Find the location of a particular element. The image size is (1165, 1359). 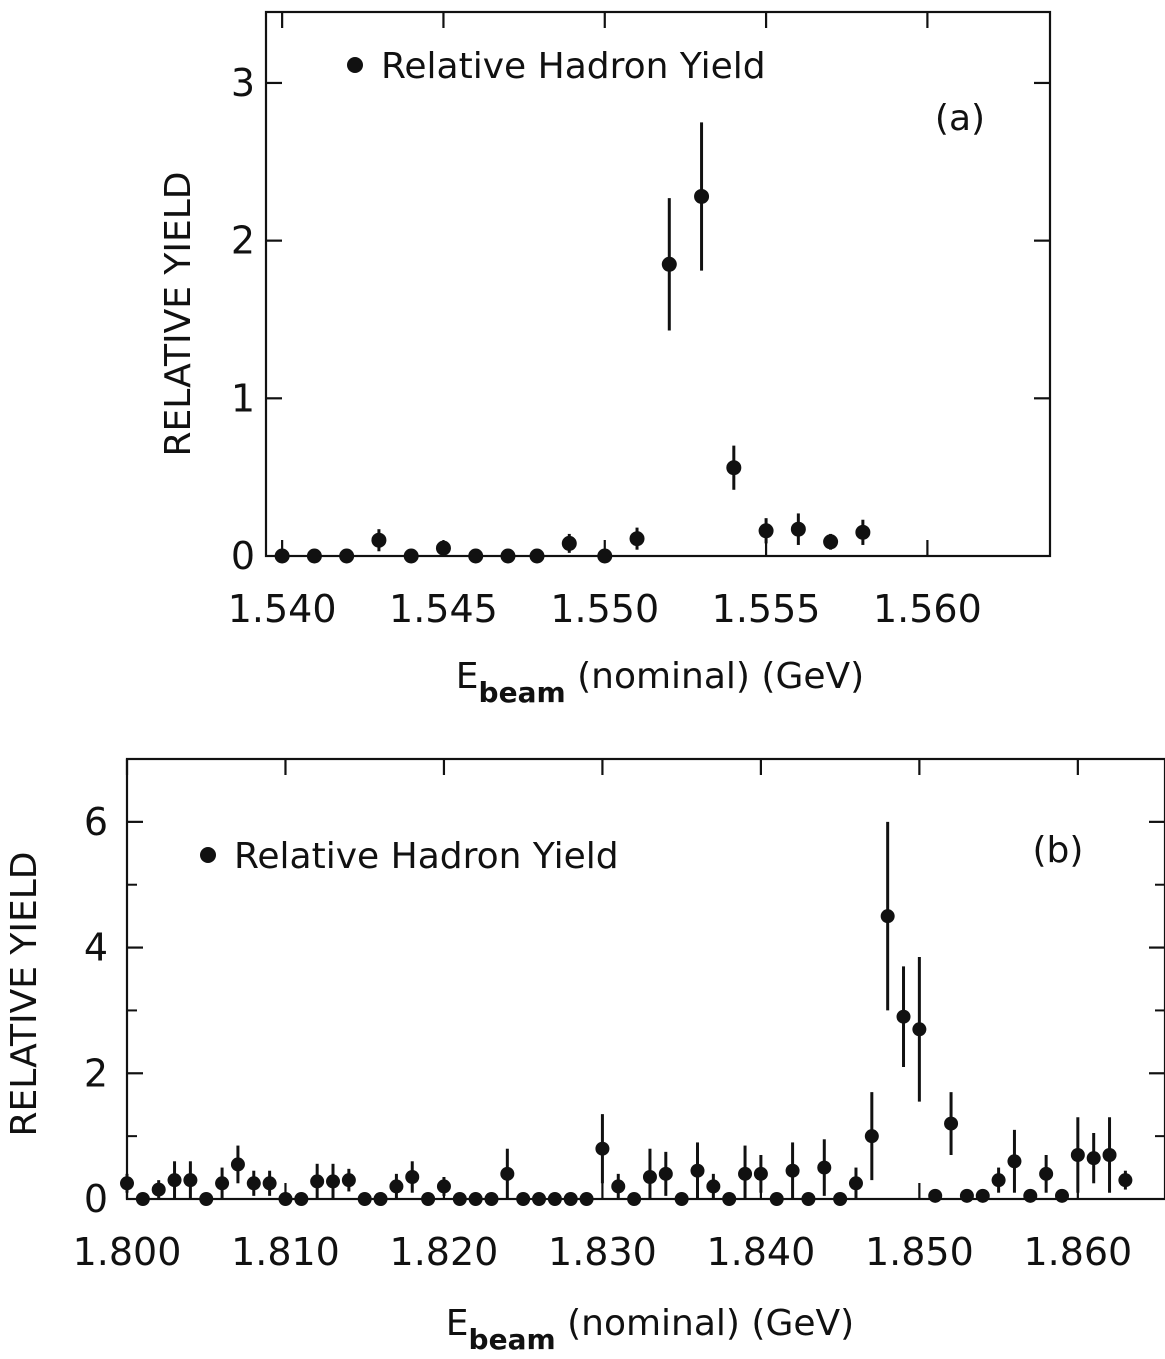

x-tick-label: 1.545 is located at coordinates (443, 609).